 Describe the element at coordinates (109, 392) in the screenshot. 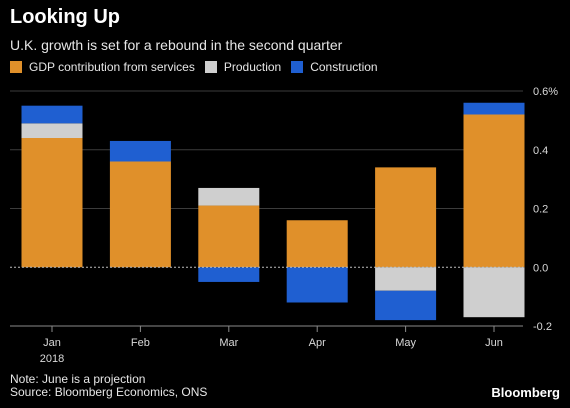

I see `source-text: Source: Bloomberg Economics, ONS` at that location.